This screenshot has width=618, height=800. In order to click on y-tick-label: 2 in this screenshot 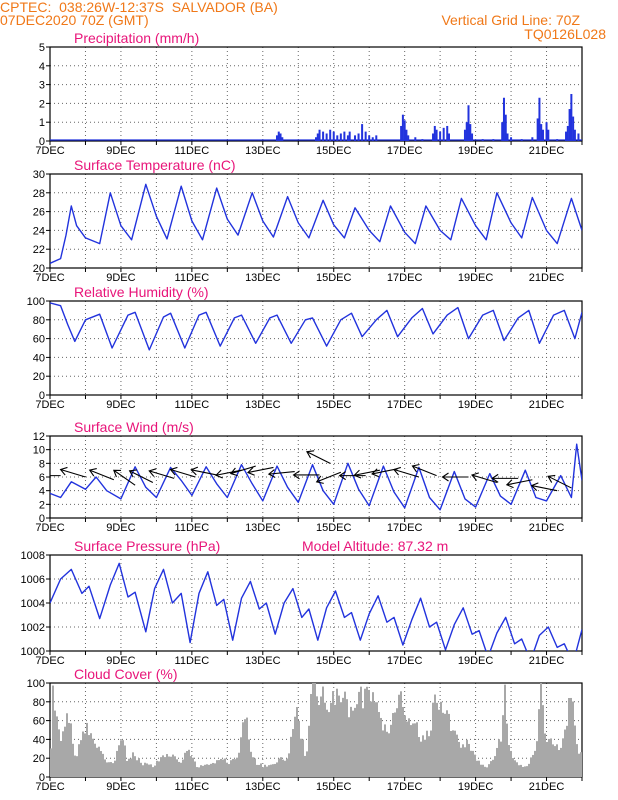, I will do `click(42, 104)`.